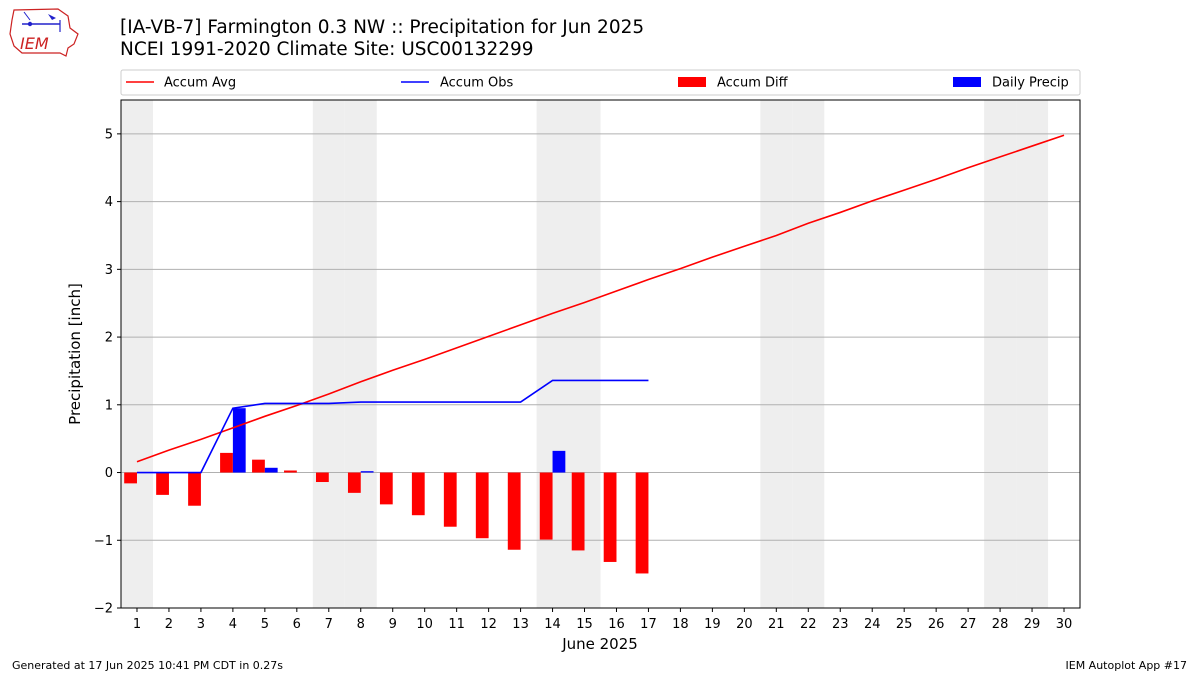  Describe the element at coordinates (616, 624) in the screenshot. I see `x-tick-label: 16` at that location.